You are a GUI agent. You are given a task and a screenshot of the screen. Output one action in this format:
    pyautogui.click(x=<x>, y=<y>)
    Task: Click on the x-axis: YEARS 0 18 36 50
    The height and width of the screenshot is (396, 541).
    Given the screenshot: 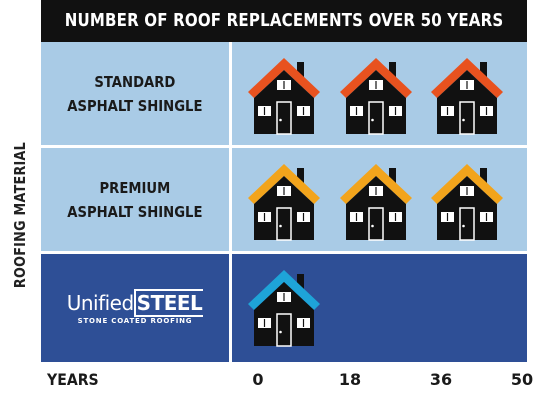 What is the action you would take?
    pyautogui.click(x=270, y=379)
    